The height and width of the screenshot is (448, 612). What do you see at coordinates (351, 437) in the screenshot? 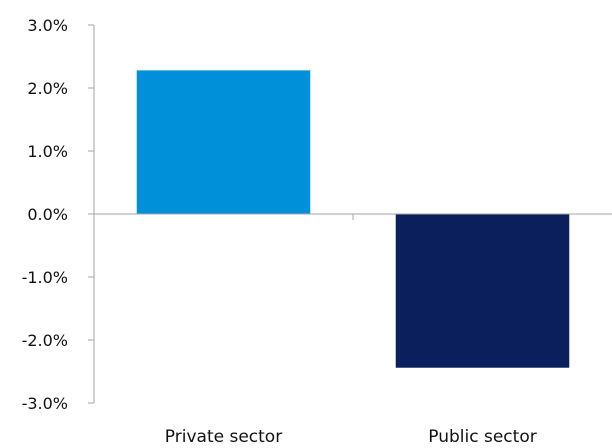
I see `category-labels: Private sector Public sector` at bounding box center [351, 437].